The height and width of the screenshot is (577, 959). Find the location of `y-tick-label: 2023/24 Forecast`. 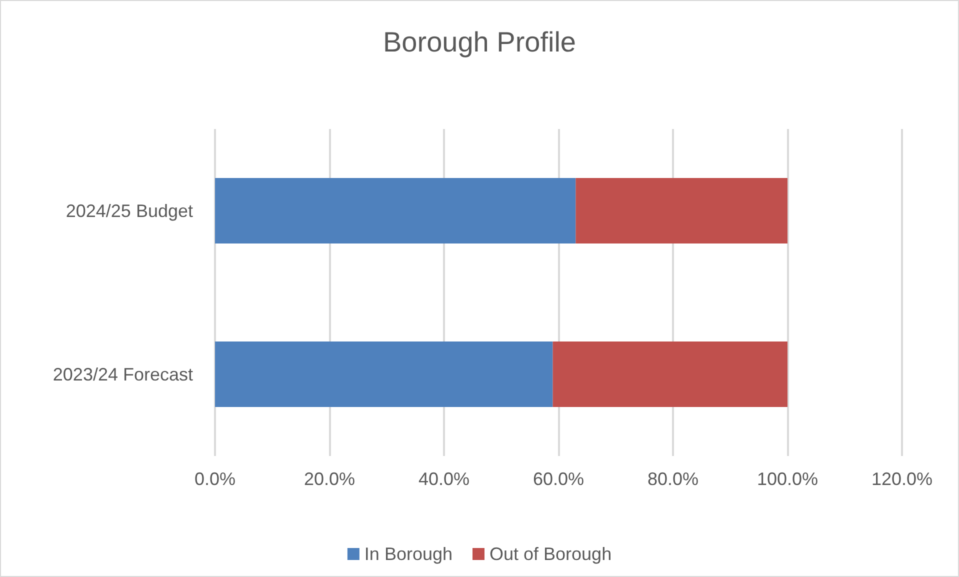

y-tick-label: 2023/24 Forecast is located at coordinates (122, 374).